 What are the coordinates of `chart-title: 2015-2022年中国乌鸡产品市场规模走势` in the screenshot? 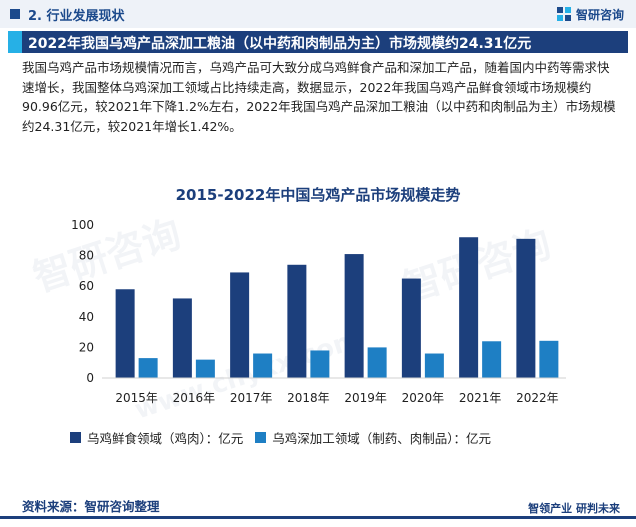 It's located at (318, 195).